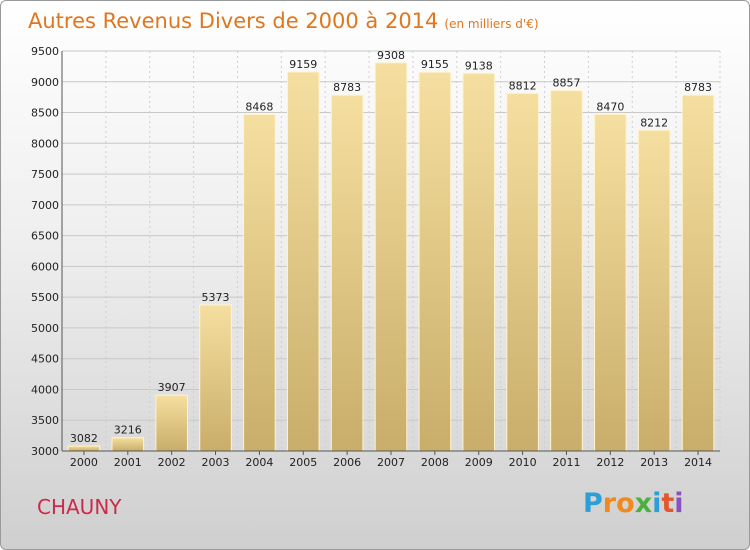 This screenshot has width=750, height=550. What do you see at coordinates (45, 236) in the screenshot?
I see `y-tick-label: 6500` at bounding box center [45, 236].